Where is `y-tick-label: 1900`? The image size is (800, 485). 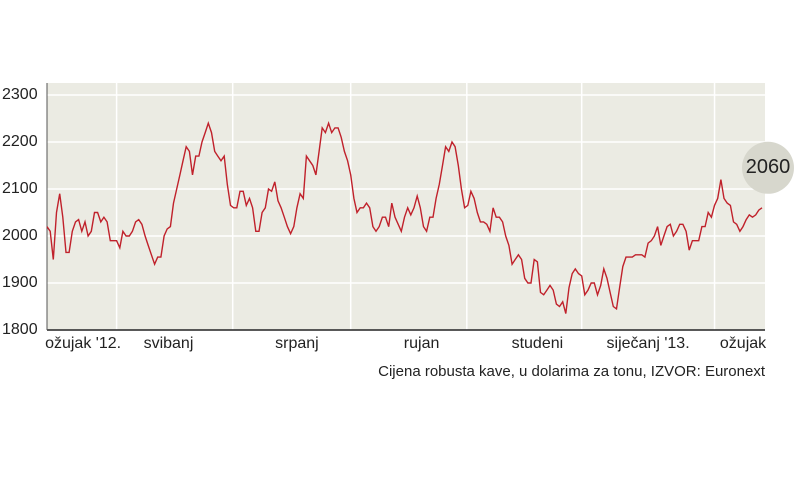 y-tick-label: 1900 is located at coordinates (20, 282).